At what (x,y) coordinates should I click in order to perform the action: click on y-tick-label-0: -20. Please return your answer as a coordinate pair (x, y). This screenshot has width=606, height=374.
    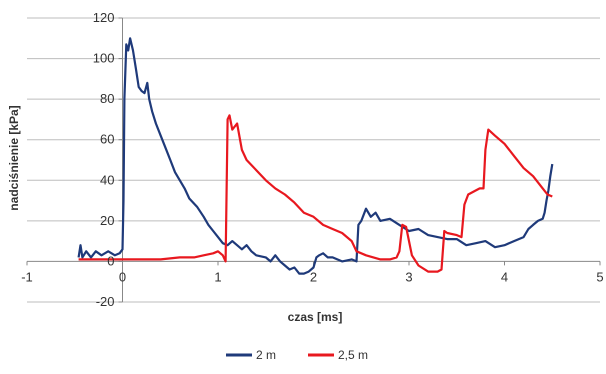
    Looking at the image, I should click on (105, 301).